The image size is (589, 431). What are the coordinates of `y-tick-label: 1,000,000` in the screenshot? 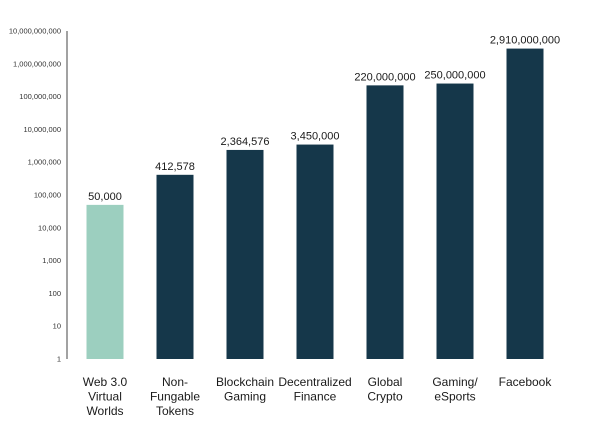 It's located at (44, 162).